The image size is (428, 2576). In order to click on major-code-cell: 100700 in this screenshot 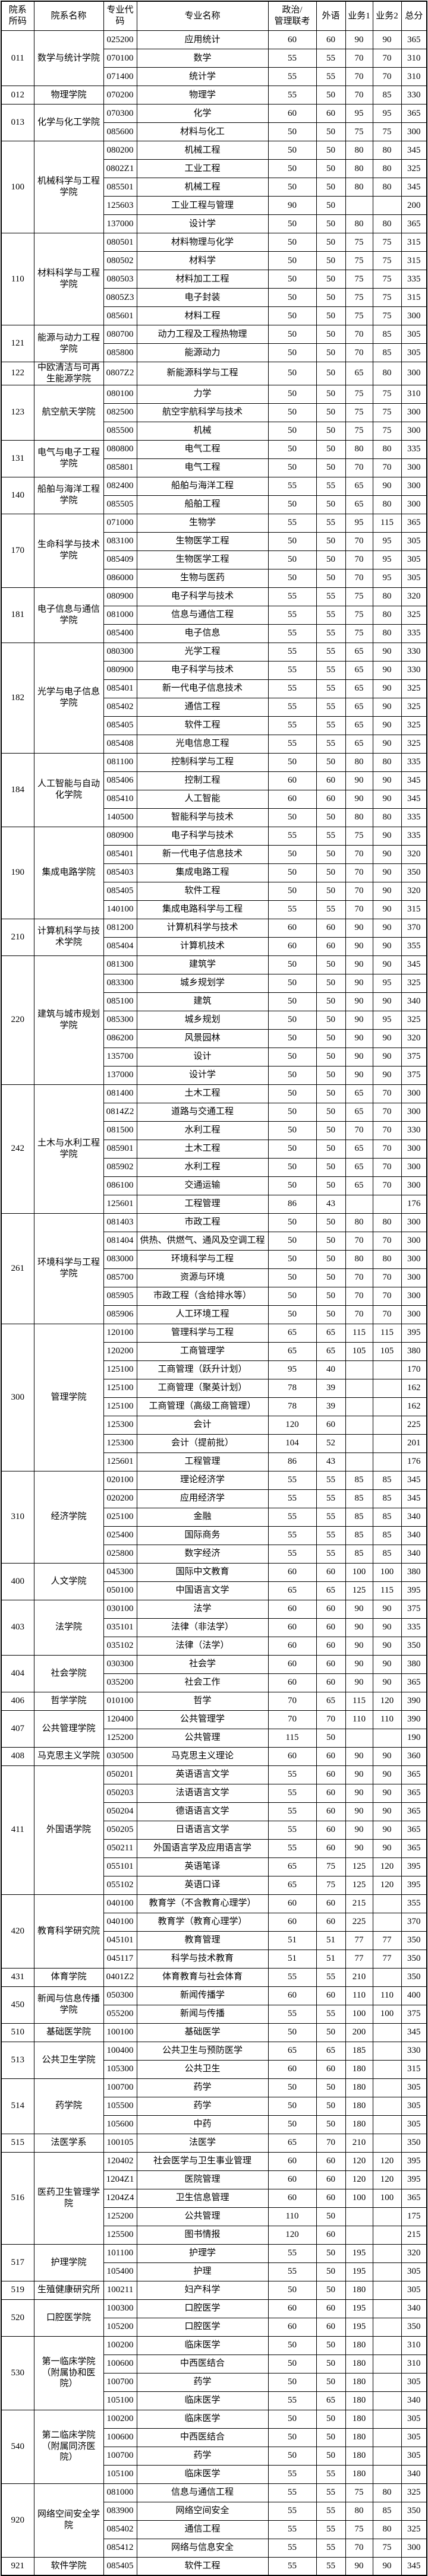, I will do `click(120, 2382)`.